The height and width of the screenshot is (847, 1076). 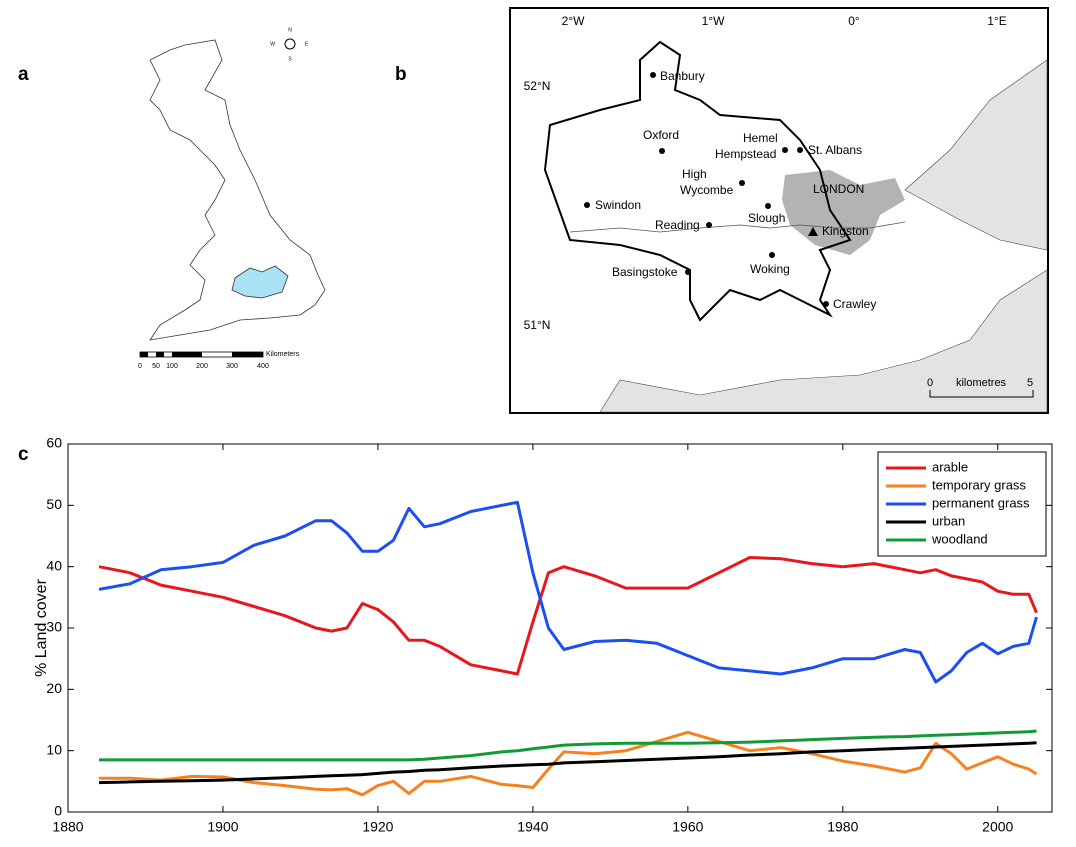 What do you see at coordinates (283, 354) in the screenshot?
I see `scale-title: Kilometers` at bounding box center [283, 354].